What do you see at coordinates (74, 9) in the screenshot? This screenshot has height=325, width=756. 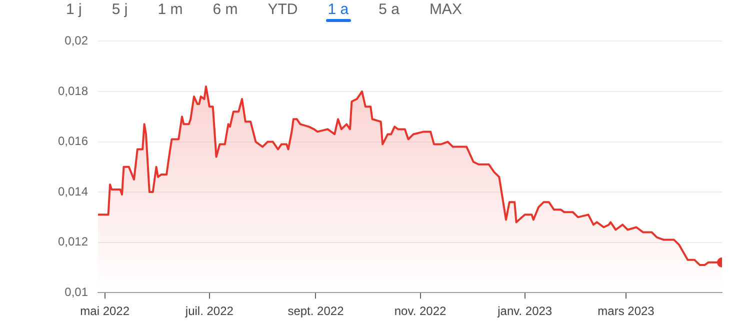 I see `text: 1 j` at bounding box center [74, 9].